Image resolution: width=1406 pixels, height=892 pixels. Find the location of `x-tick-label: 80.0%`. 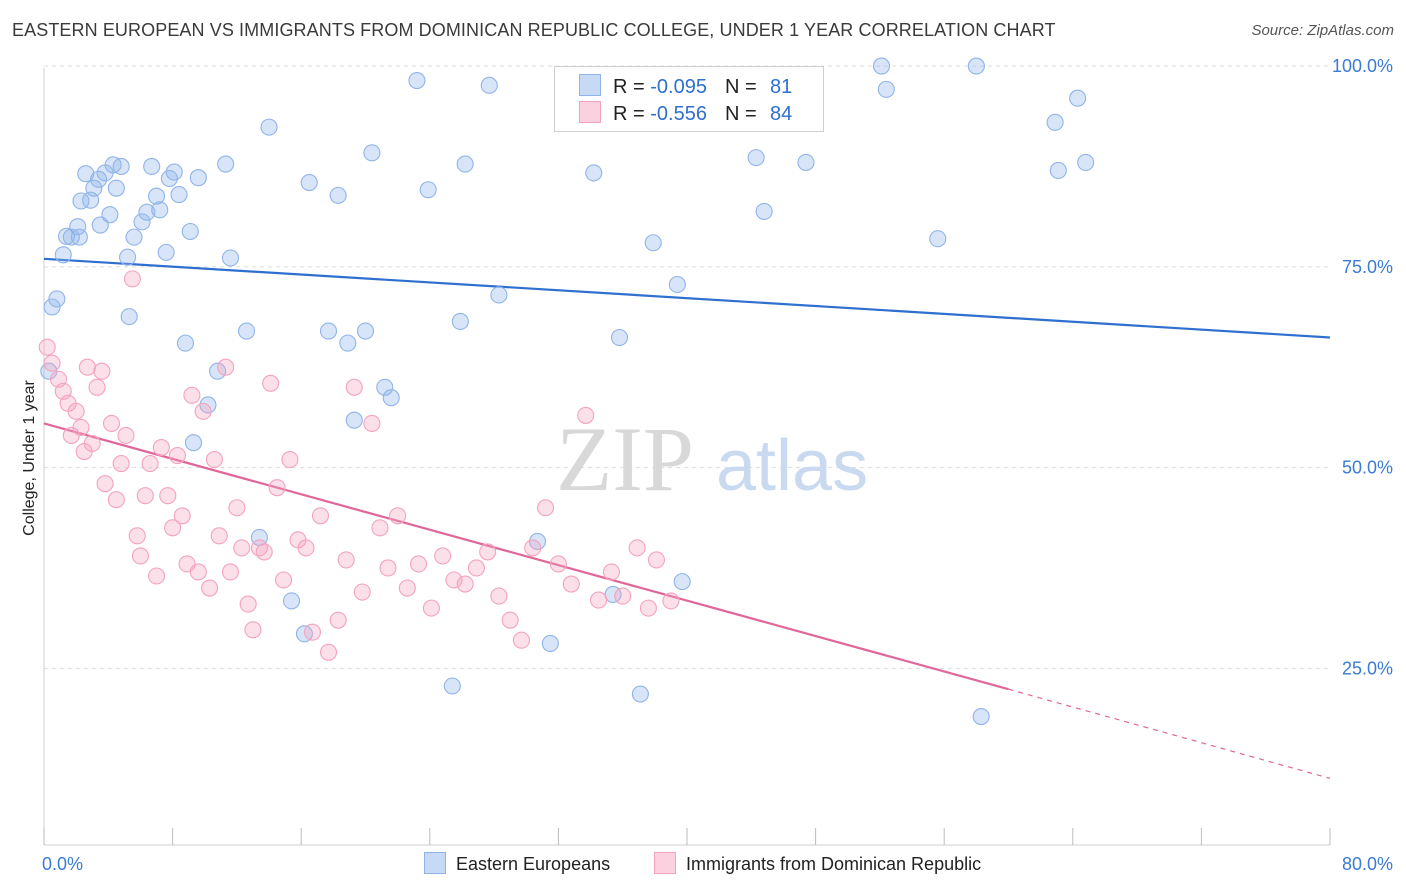

x-tick-label: 80.0% is located at coordinates (1367, 864).